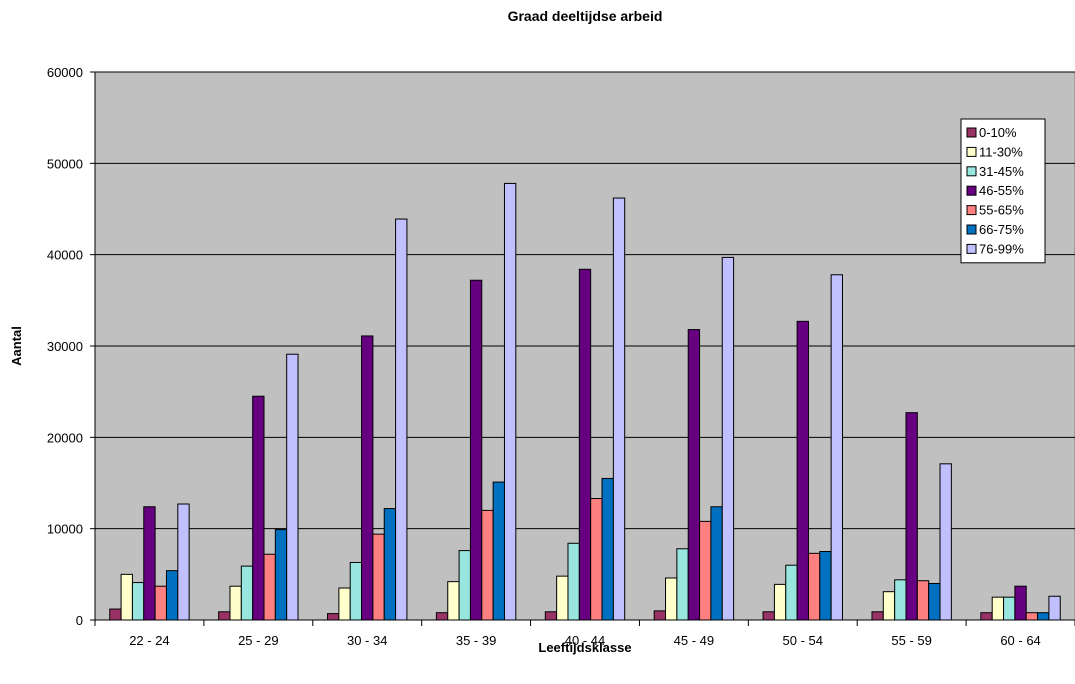 This screenshot has width=1075, height=684. Describe the element at coordinates (258, 640) in the screenshot. I see `x-tick-label: 25 - 29` at that location.